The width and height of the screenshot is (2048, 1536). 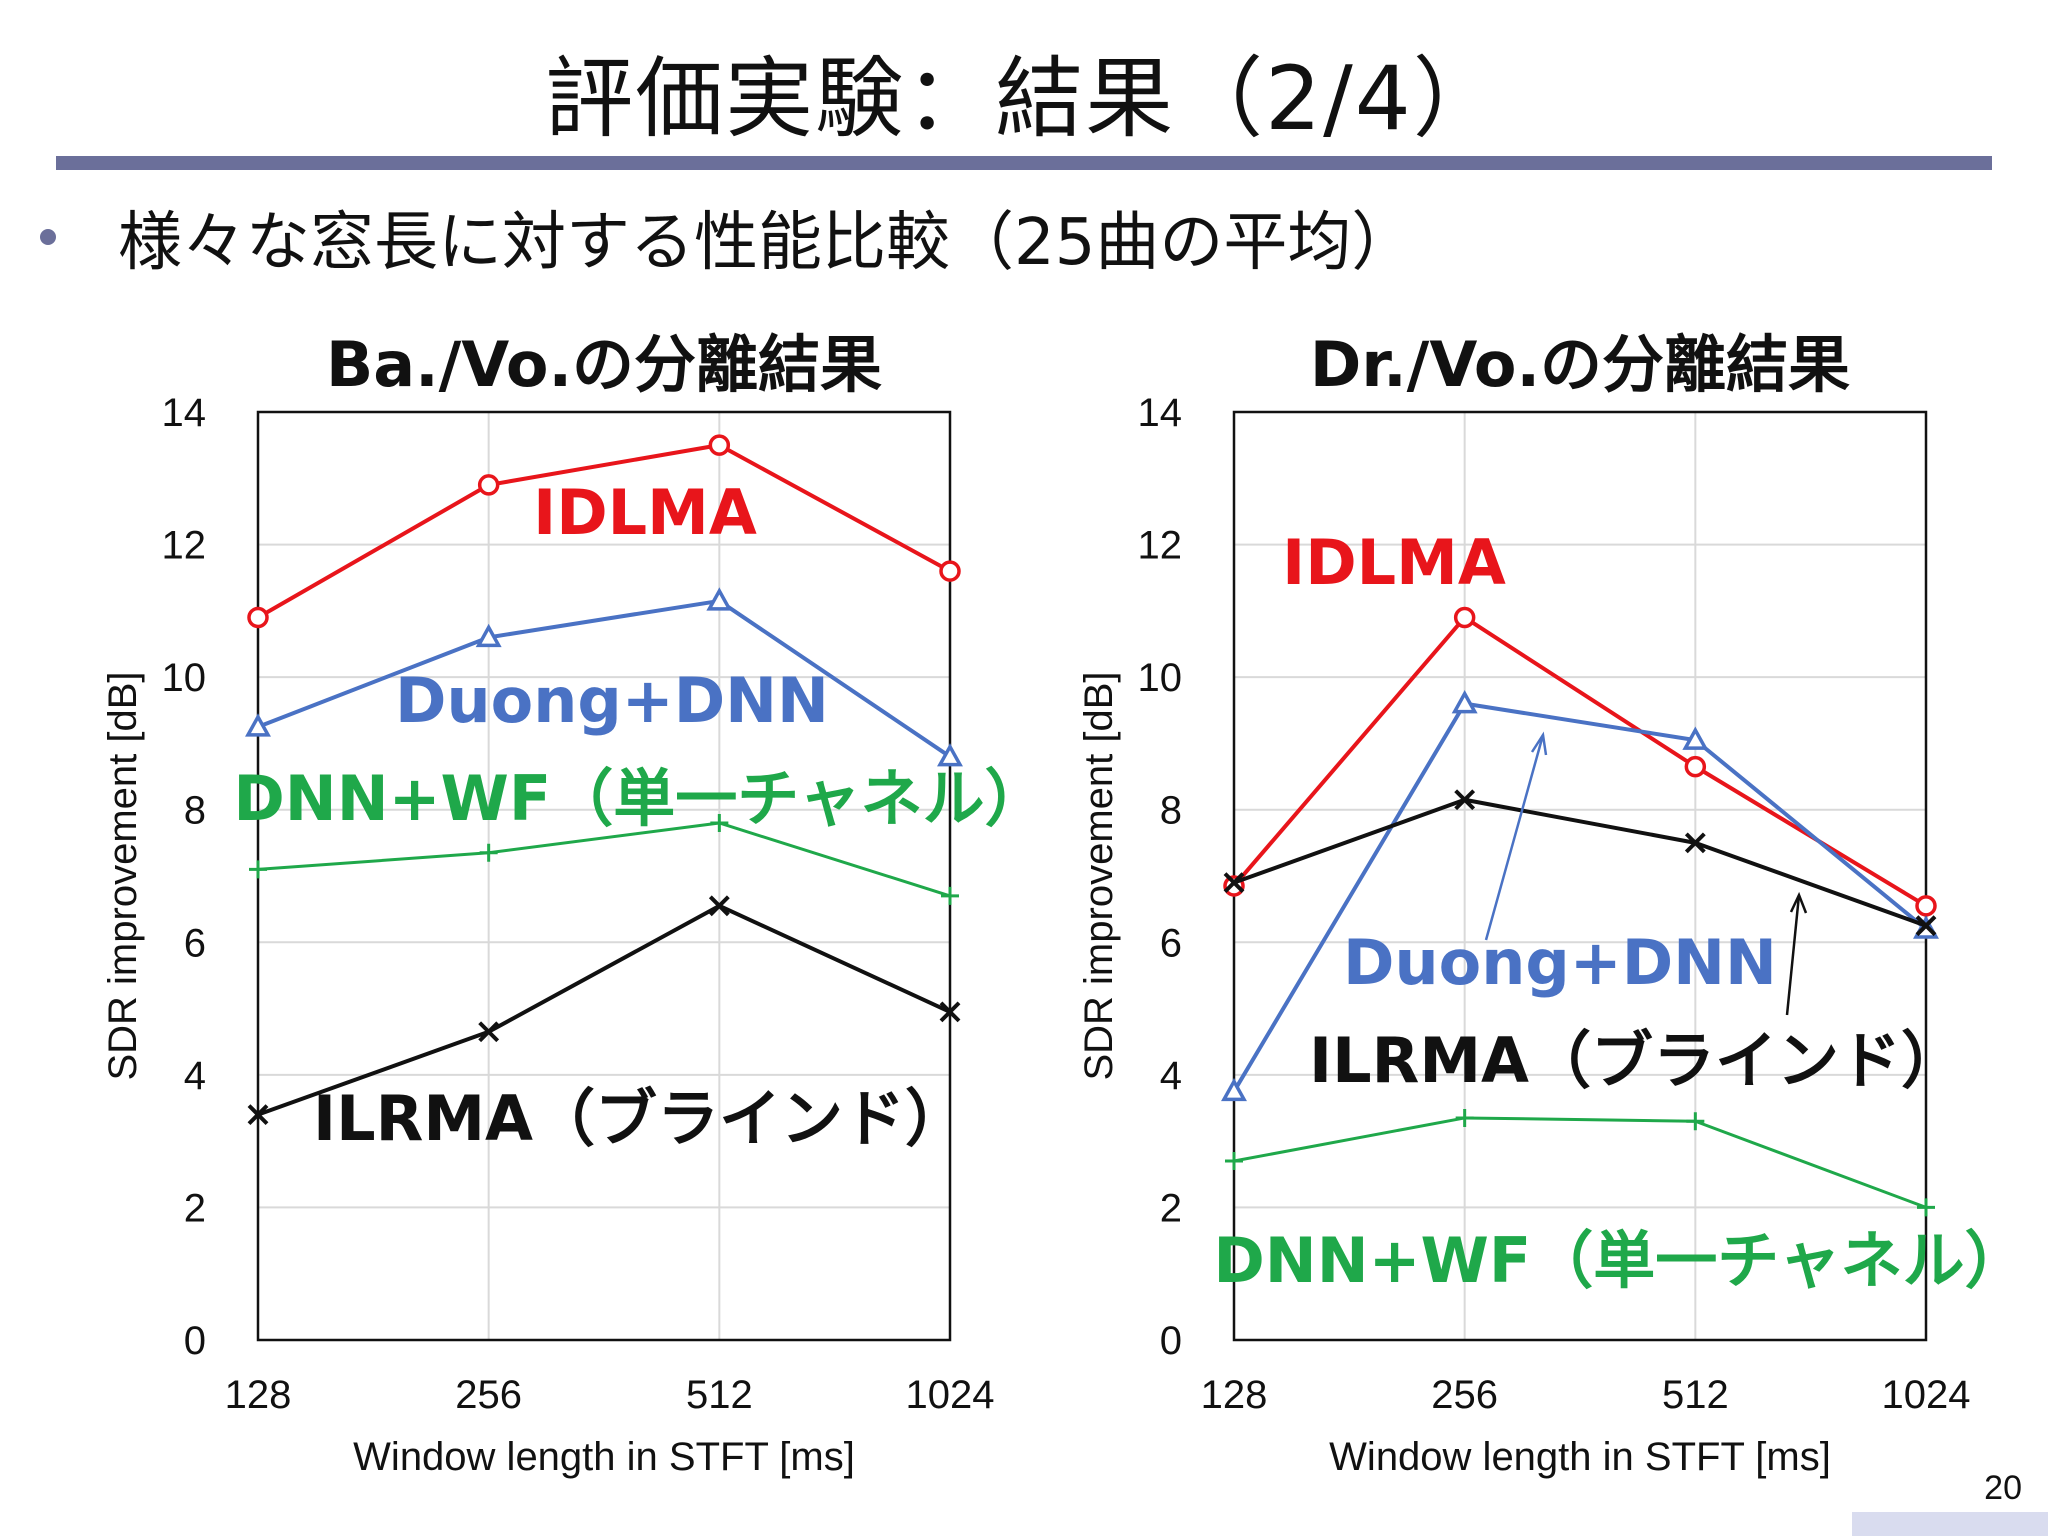 What do you see at coordinates (48, 237) in the screenshot?
I see `bullet-dot-icon` at bounding box center [48, 237].